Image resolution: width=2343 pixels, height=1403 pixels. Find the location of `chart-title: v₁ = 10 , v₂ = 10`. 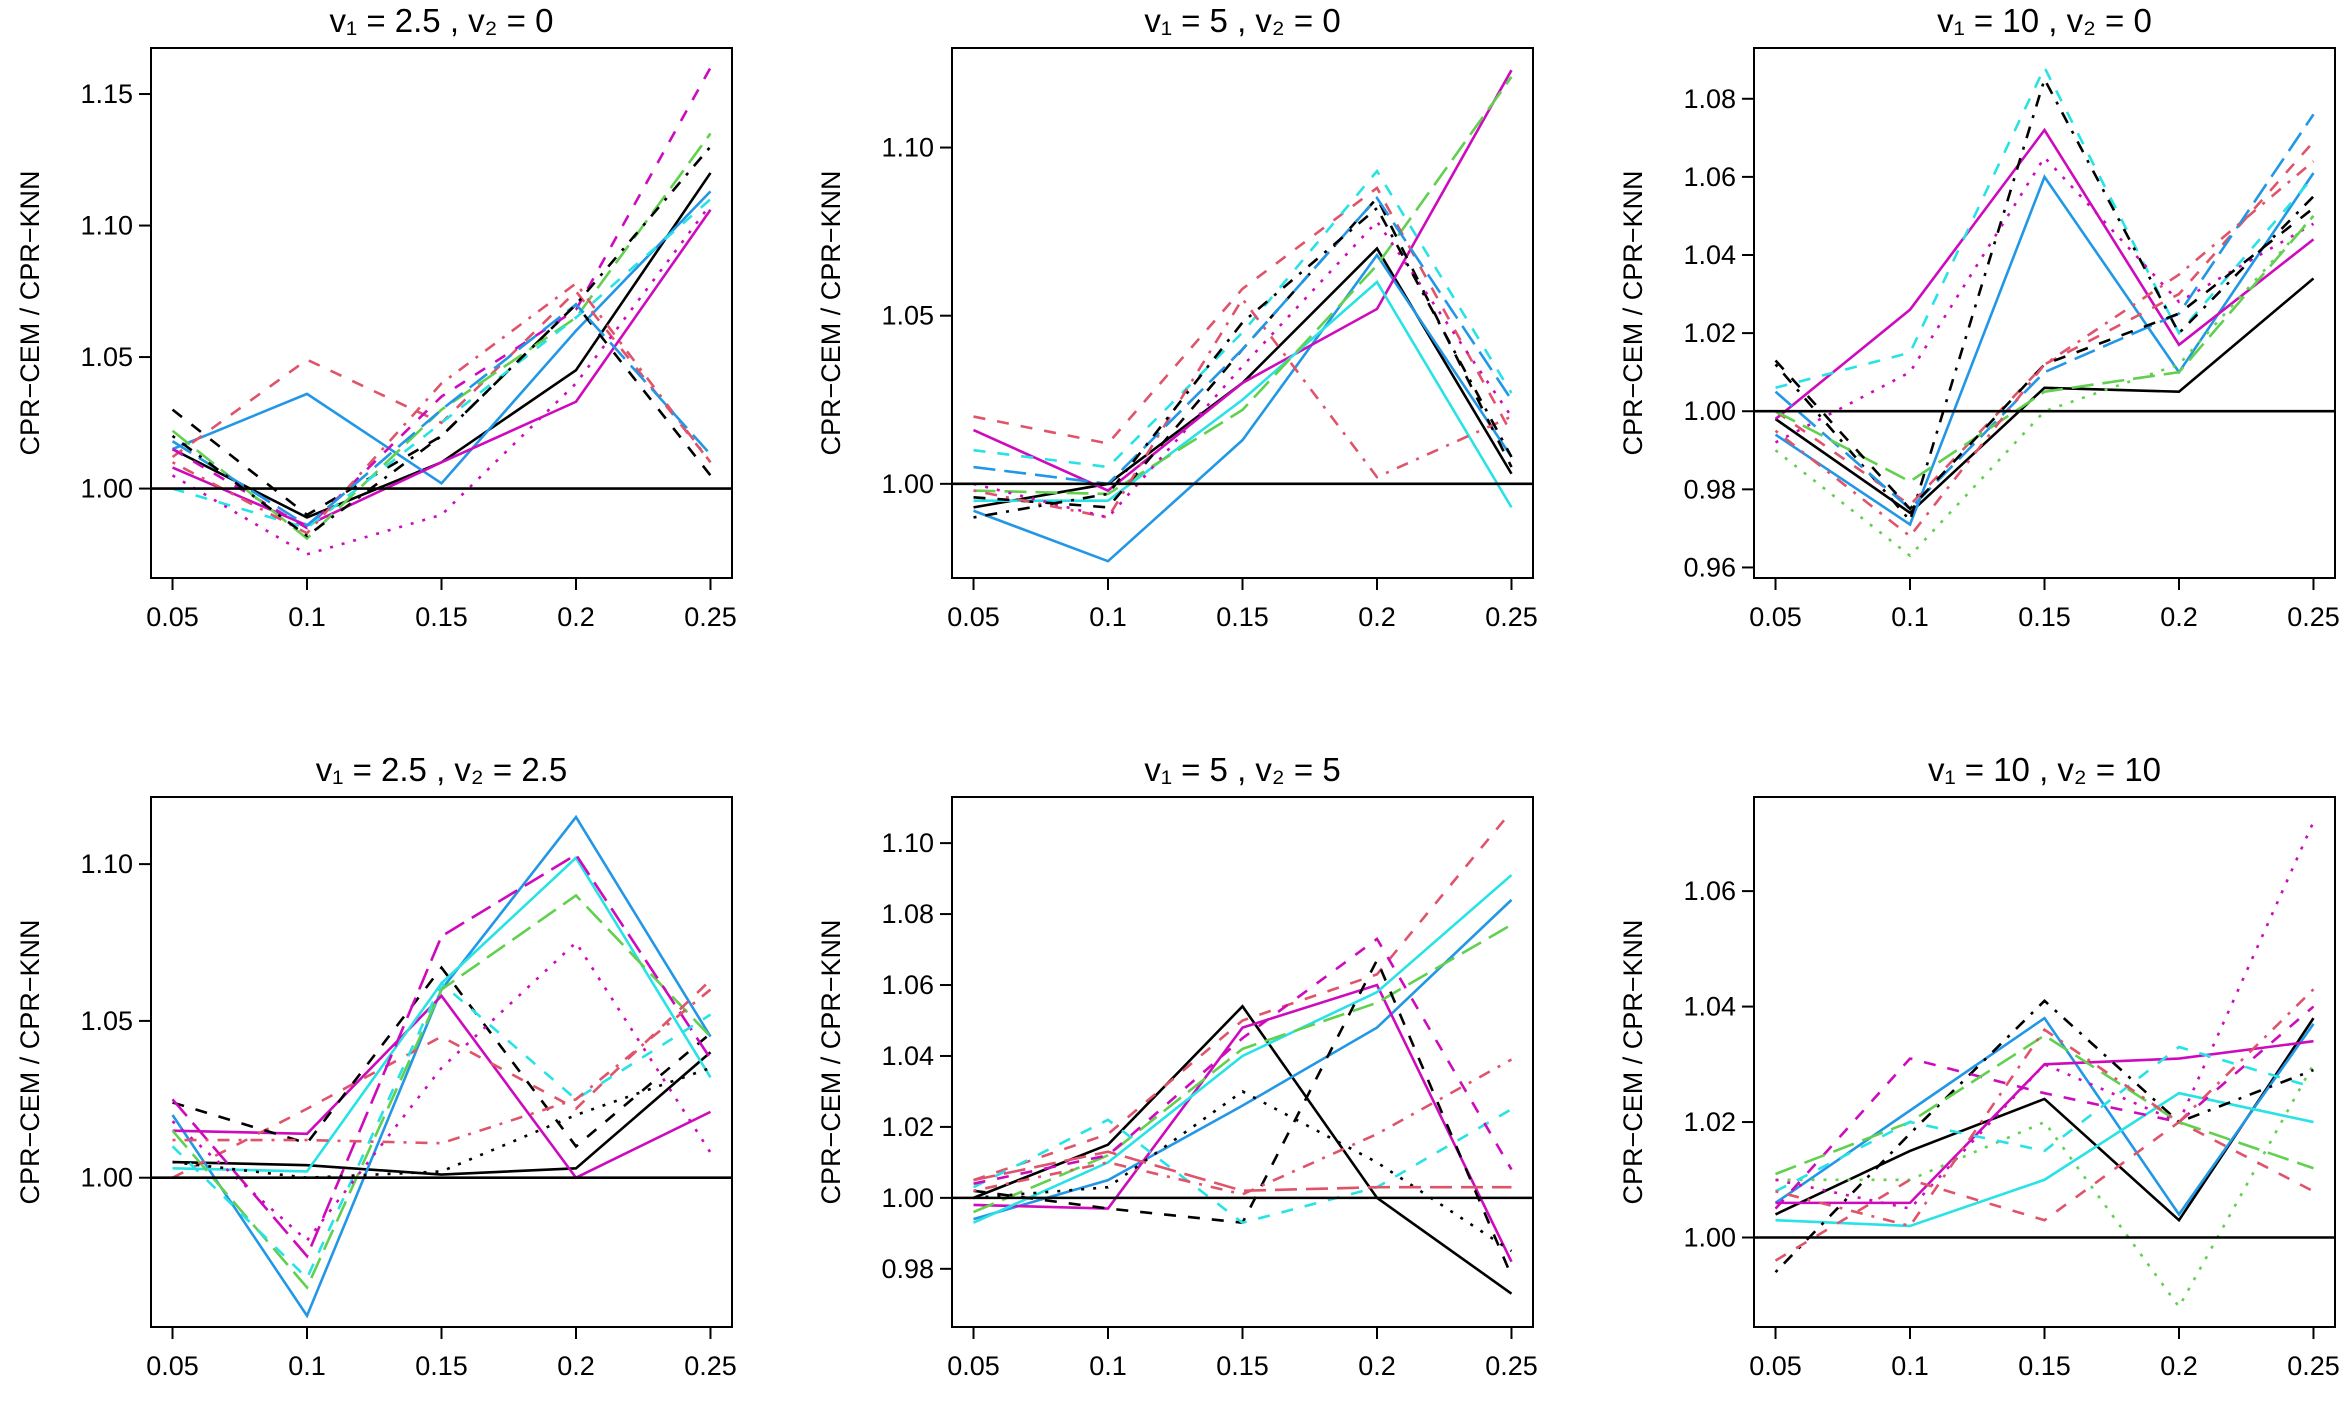

chart-title: v₁ = 10 , v₂ = 10 is located at coordinates (2044, 769).